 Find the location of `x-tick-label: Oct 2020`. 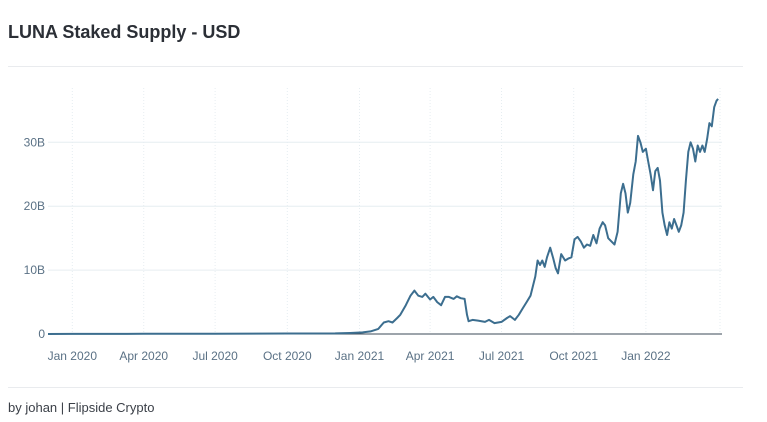

x-tick-label: Oct 2020 is located at coordinates (287, 356).